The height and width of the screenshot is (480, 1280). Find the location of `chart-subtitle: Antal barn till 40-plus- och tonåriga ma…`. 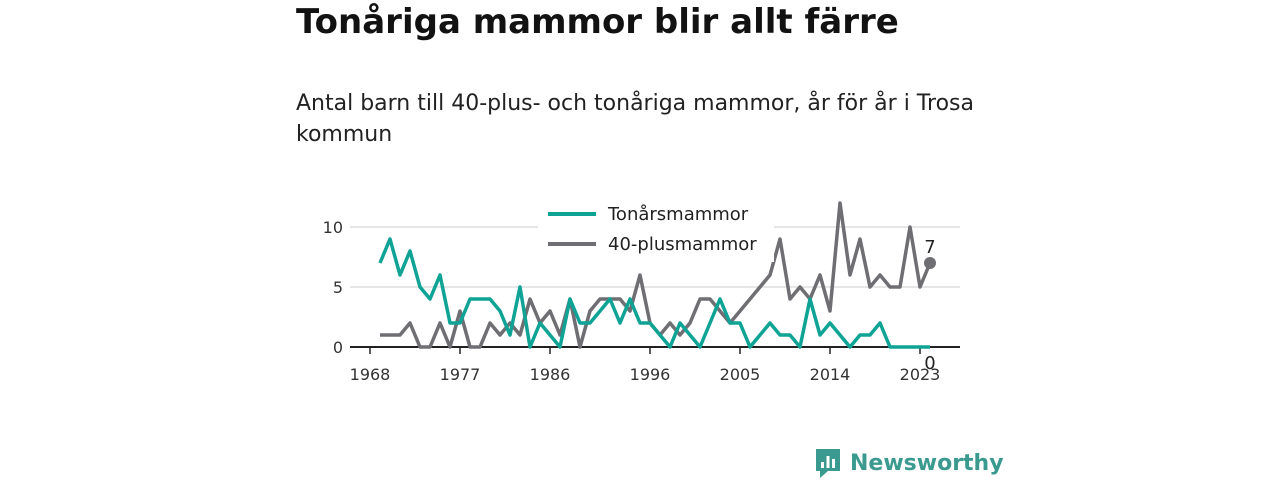

chart-subtitle: Antal barn till 40-plus- och tonåriga ma… is located at coordinates (635, 119).